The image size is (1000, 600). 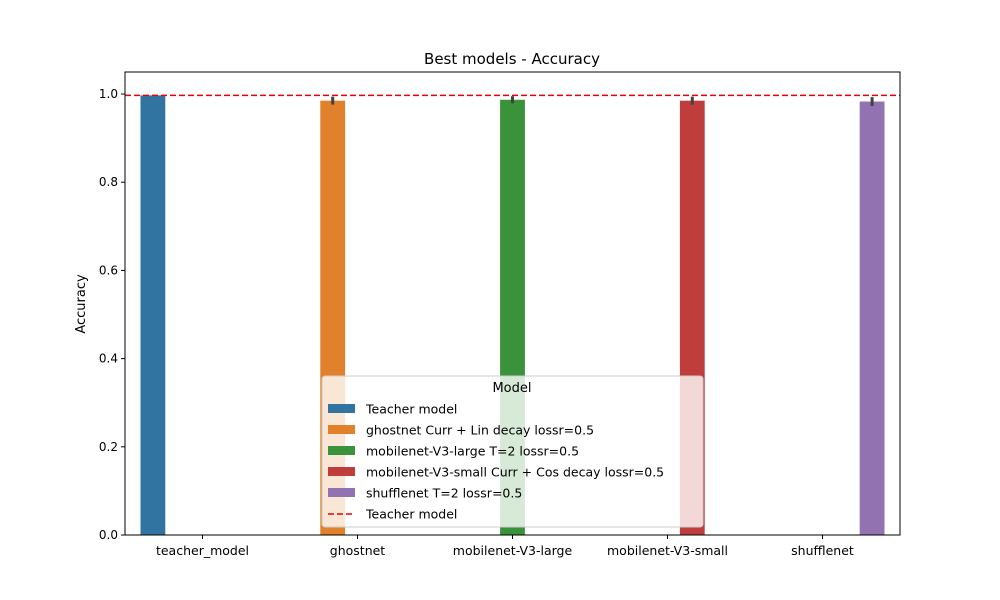 I want to click on x-tick-label: mobilenet-V3-small, so click(x=667, y=550).